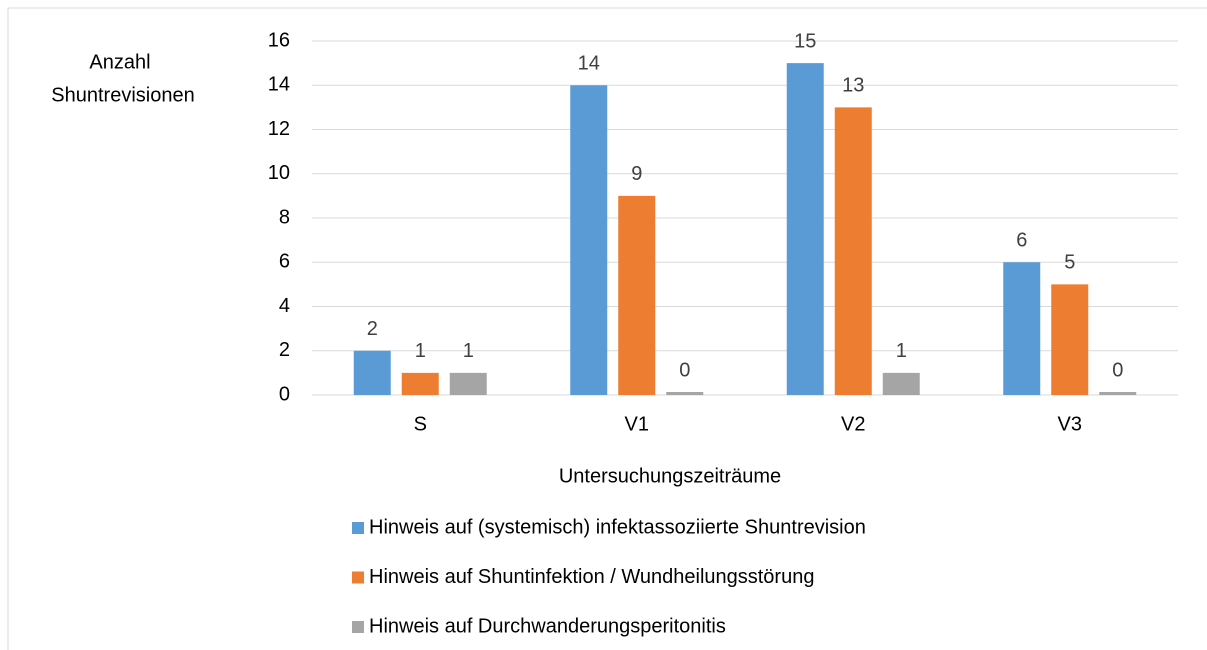 The height and width of the screenshot is (650, 1207). Describe the element at coordinates (284, 262) in the screenshot. I see `y-tick-label: 6` at that location.